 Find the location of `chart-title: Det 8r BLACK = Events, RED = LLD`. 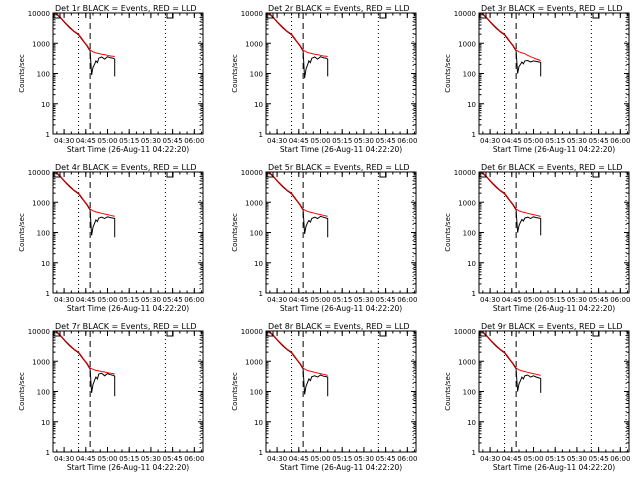

chart-title: Det 8r BLACK = Events, RED = LLD is located at coordinates (339, 326).